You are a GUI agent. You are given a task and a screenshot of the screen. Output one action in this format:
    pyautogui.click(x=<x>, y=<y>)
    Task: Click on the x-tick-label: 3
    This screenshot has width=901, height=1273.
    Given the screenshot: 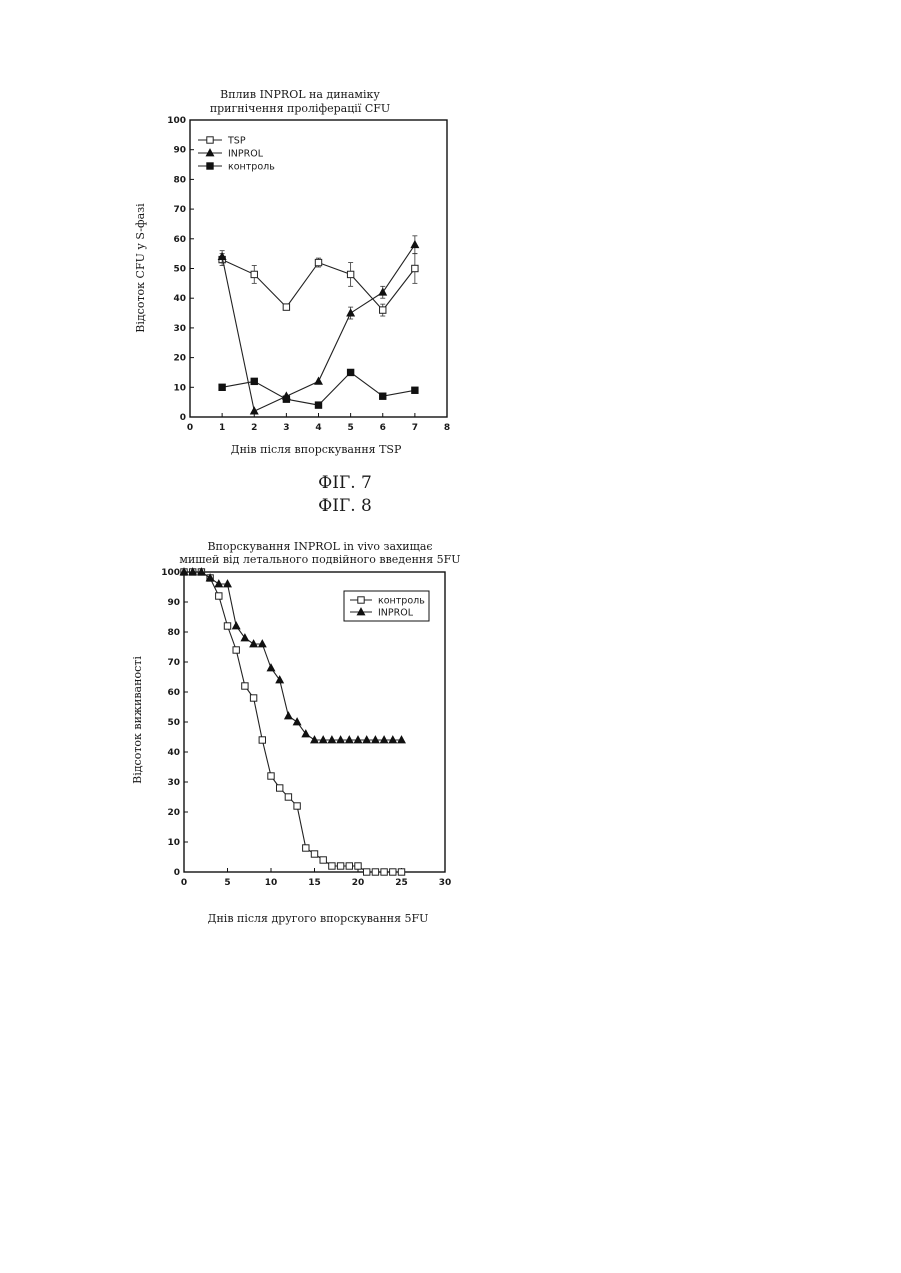 What is the action you would take?
    pyautogui.click(x=286, y=428)
    